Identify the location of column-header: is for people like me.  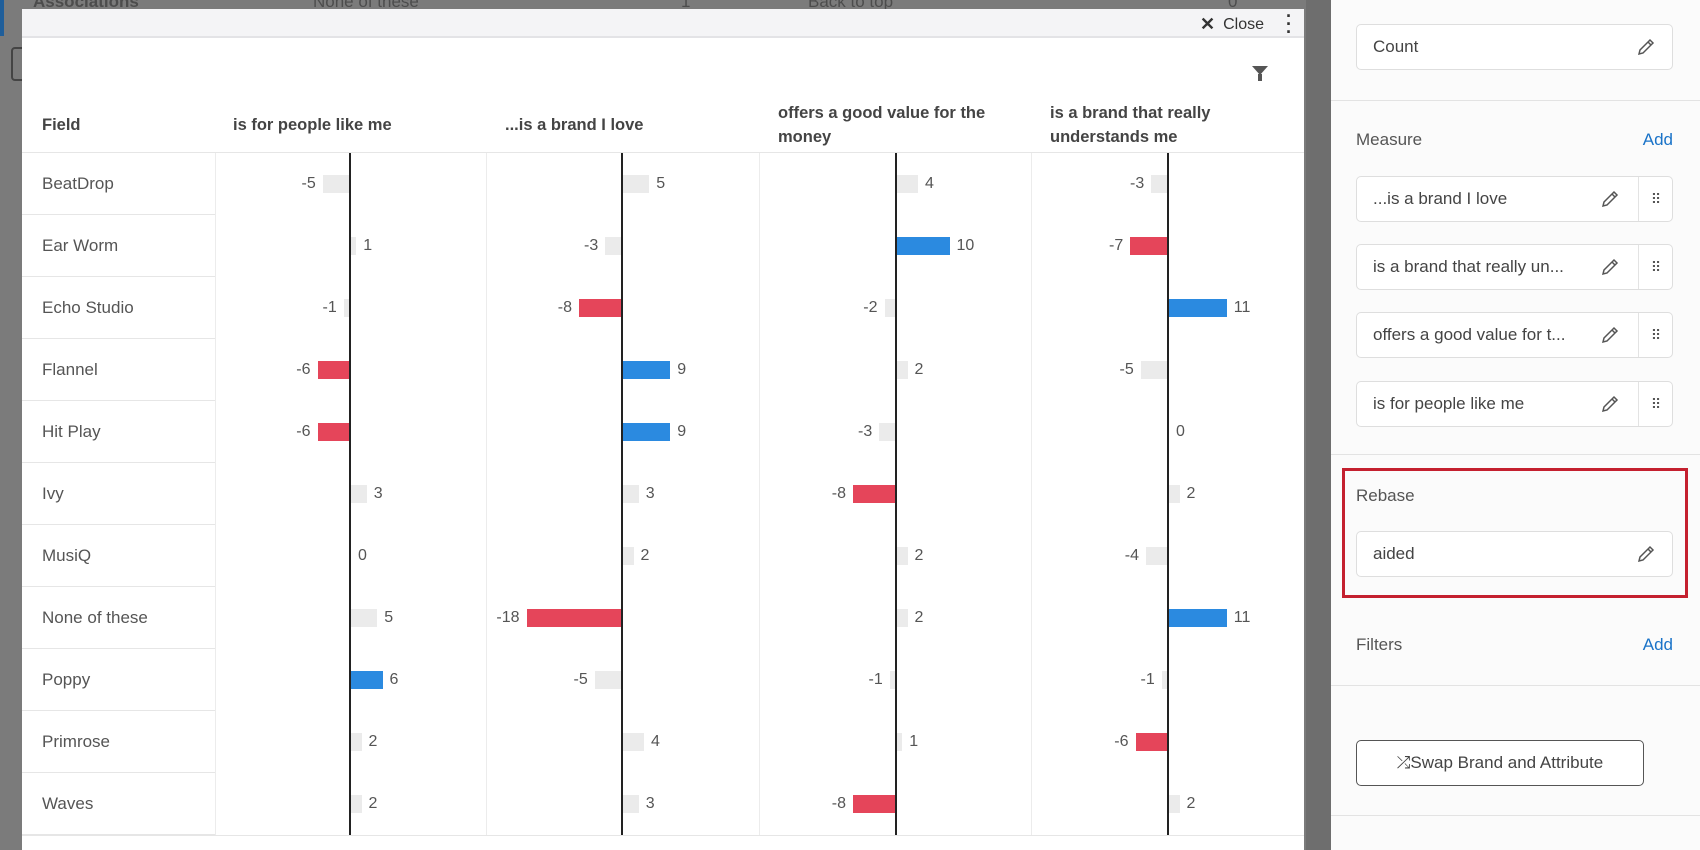
(312, 125).